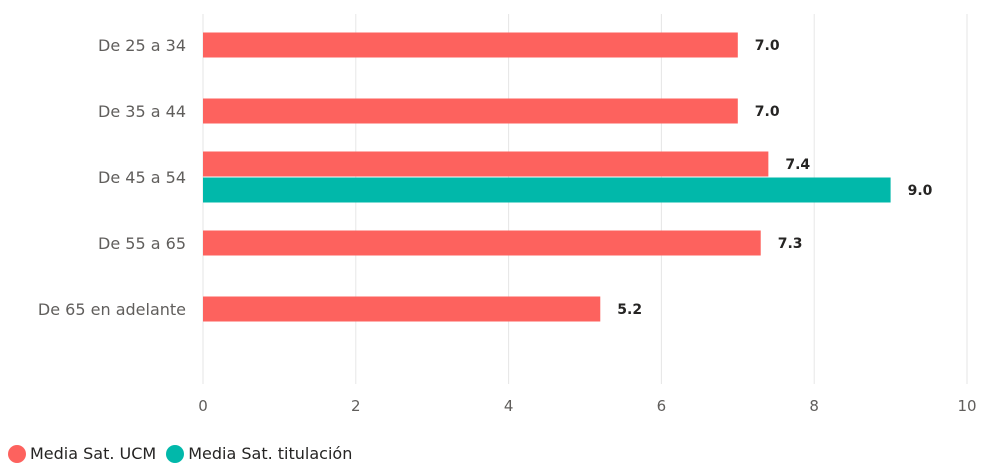  Describe the element at coordinates (662, 406) in the screenshot. I see `x-tick-label: 6` at that location.